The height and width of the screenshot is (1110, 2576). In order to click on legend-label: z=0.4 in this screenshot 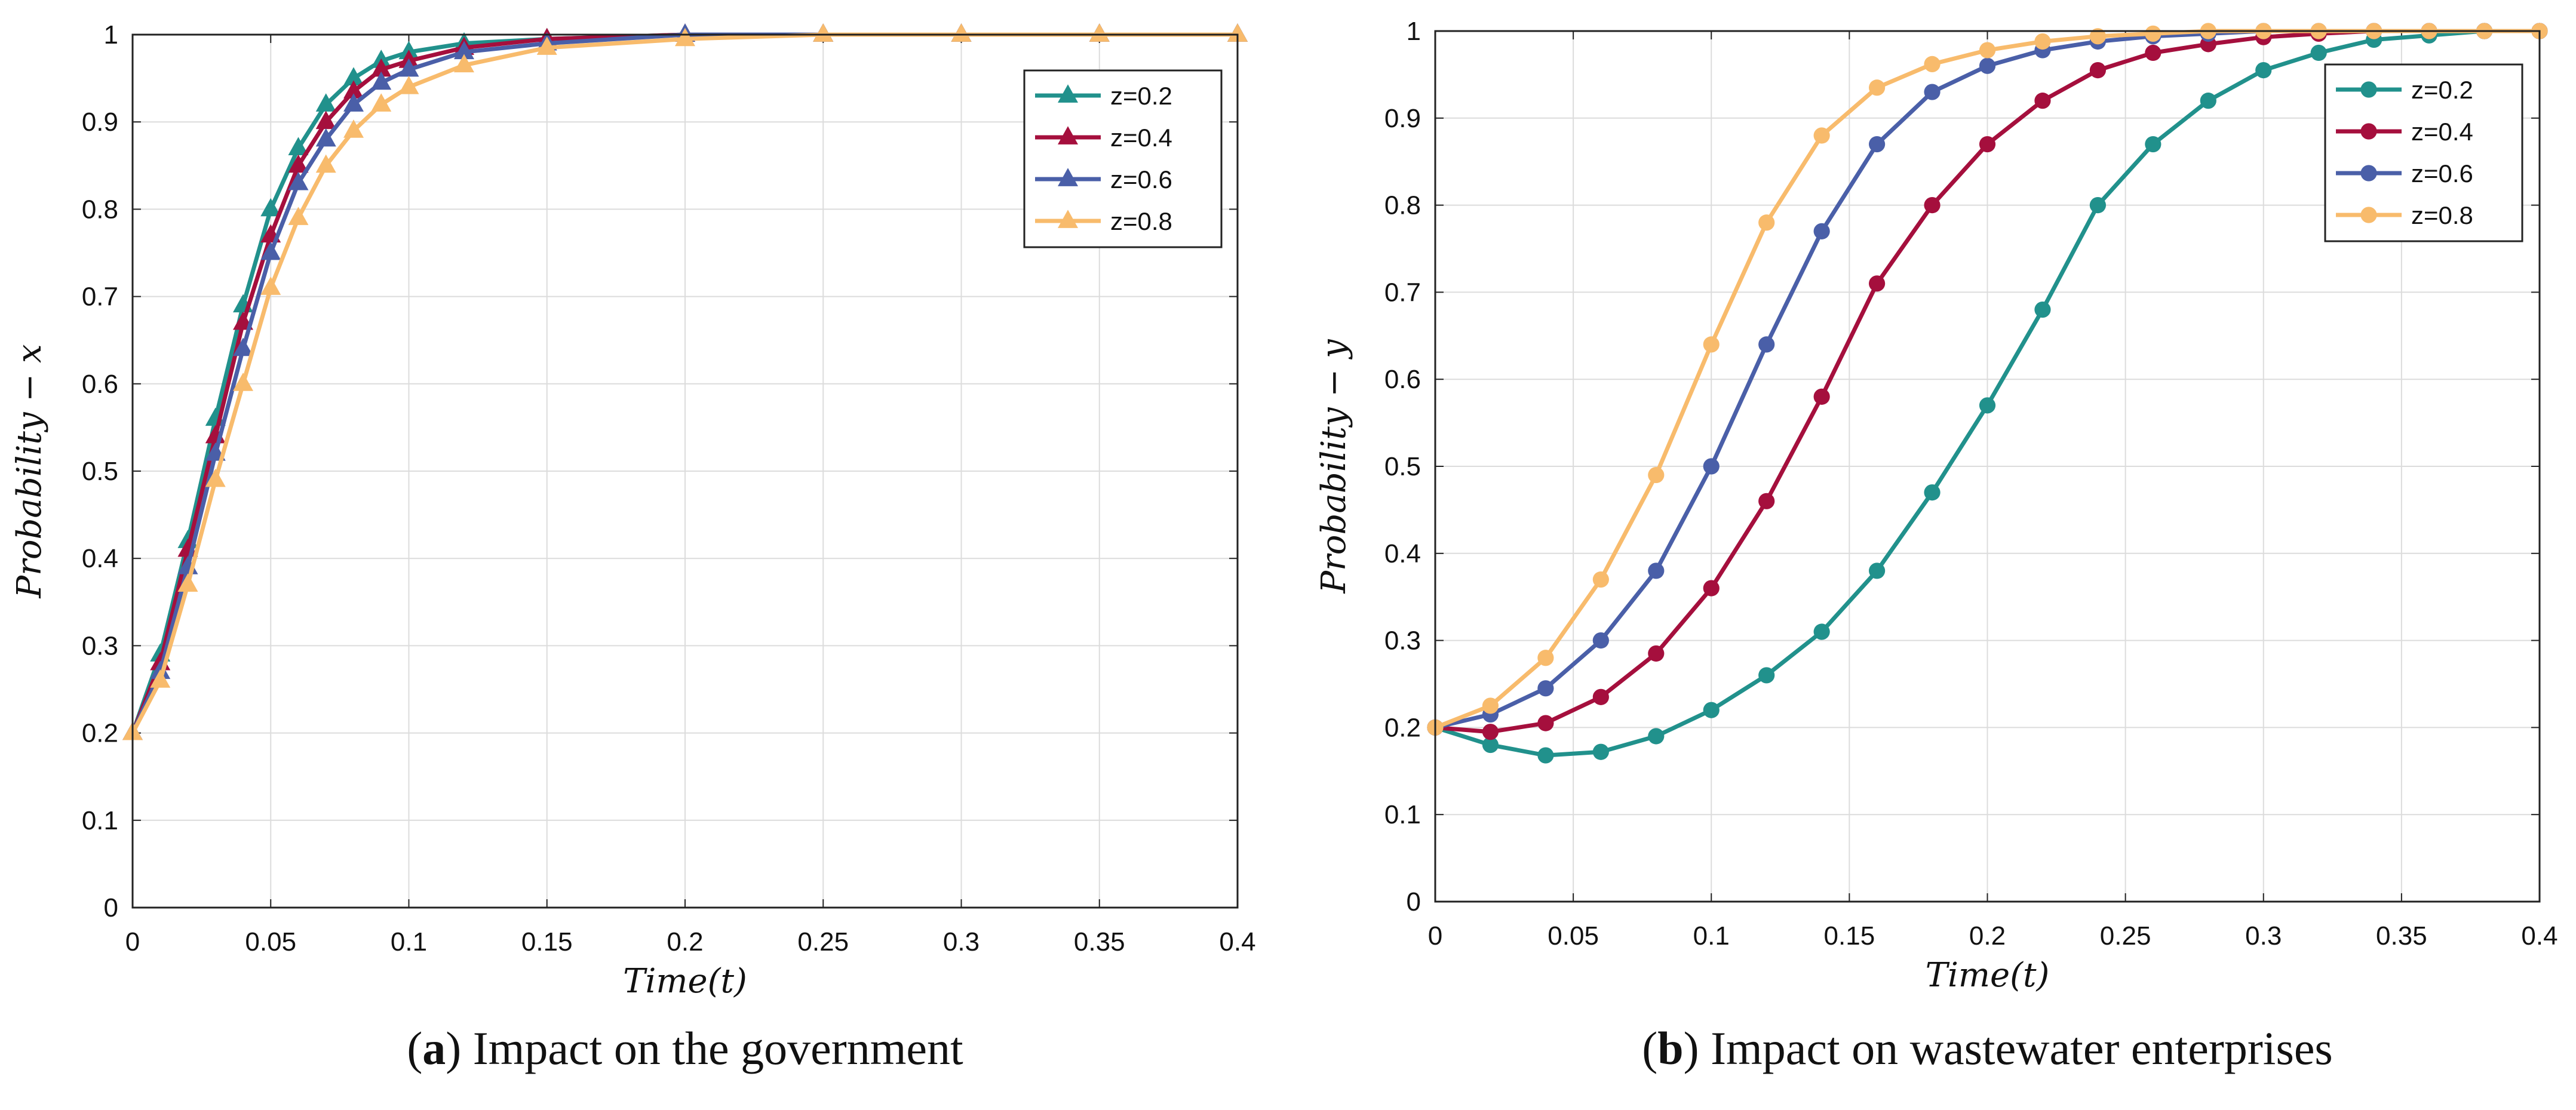, I will do `click(2442, 132)`.